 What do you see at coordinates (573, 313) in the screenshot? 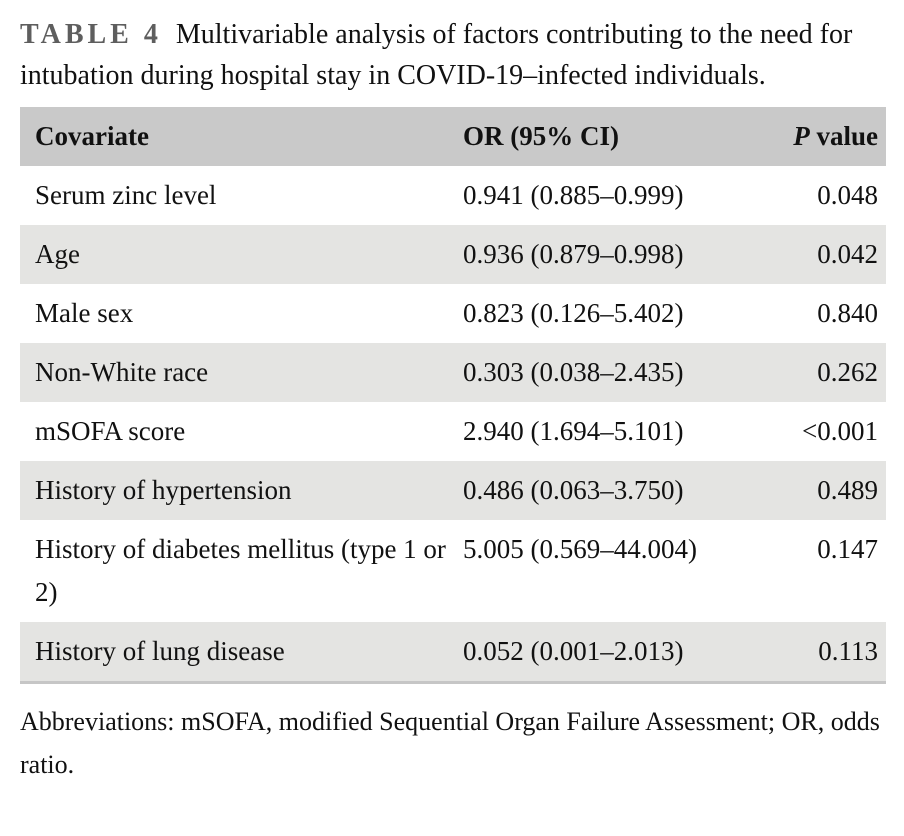
I see `or-ci-cell: 0.823 (0.126–5.402)` at bounding box center [573, 313].